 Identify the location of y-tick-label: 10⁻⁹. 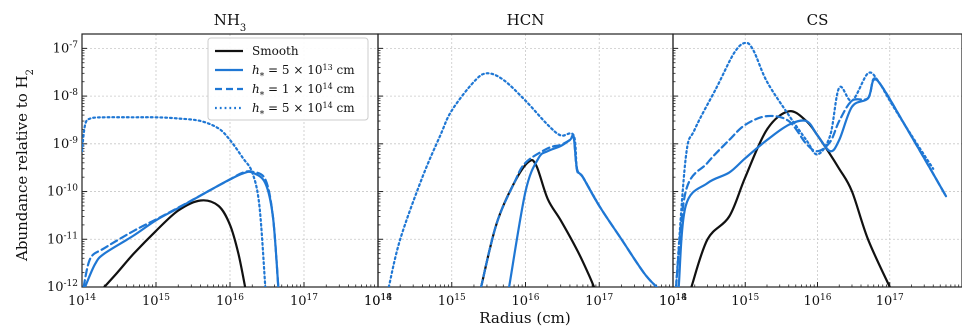
(66, 144).